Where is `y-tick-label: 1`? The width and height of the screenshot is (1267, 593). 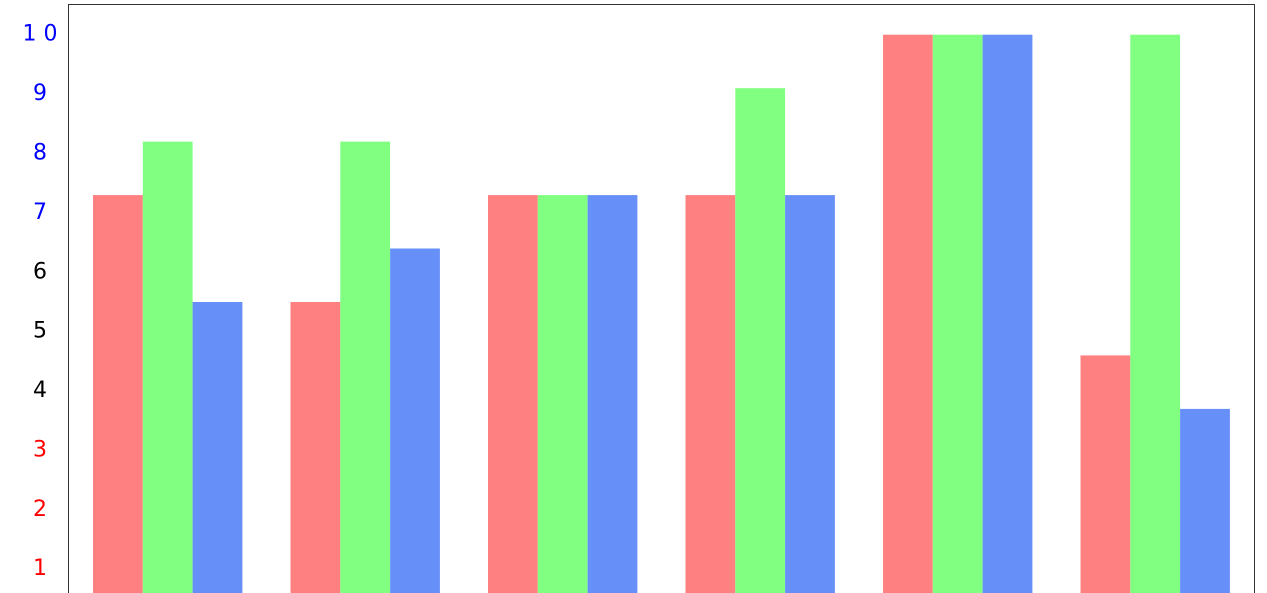
y-tick-label: 1 is located at coordinates (40, 568).